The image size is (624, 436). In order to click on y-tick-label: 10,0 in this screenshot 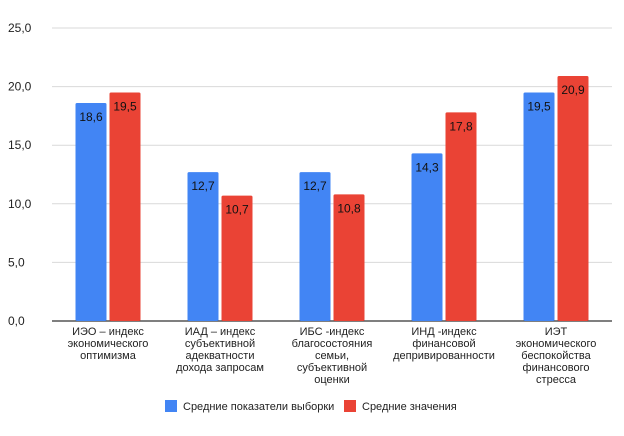, I will do `click(20, 204)`.